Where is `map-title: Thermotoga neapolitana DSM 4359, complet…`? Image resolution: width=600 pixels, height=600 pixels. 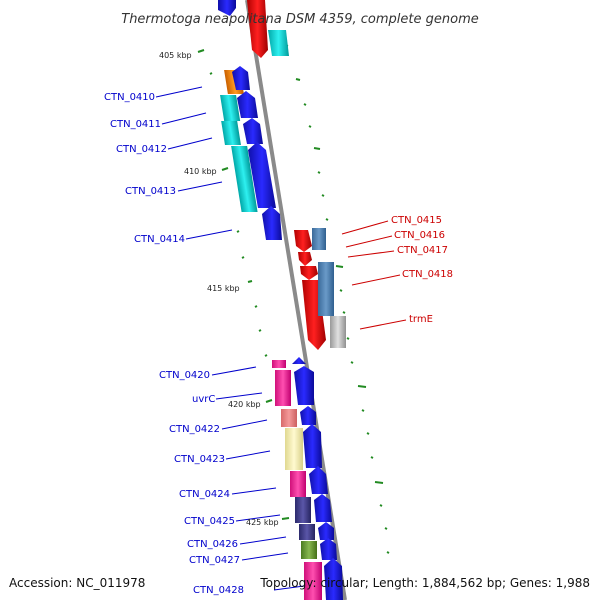
map-title: Thermotoga neapolitana DSM 4359, complet… is located at coordinates (300, 19).